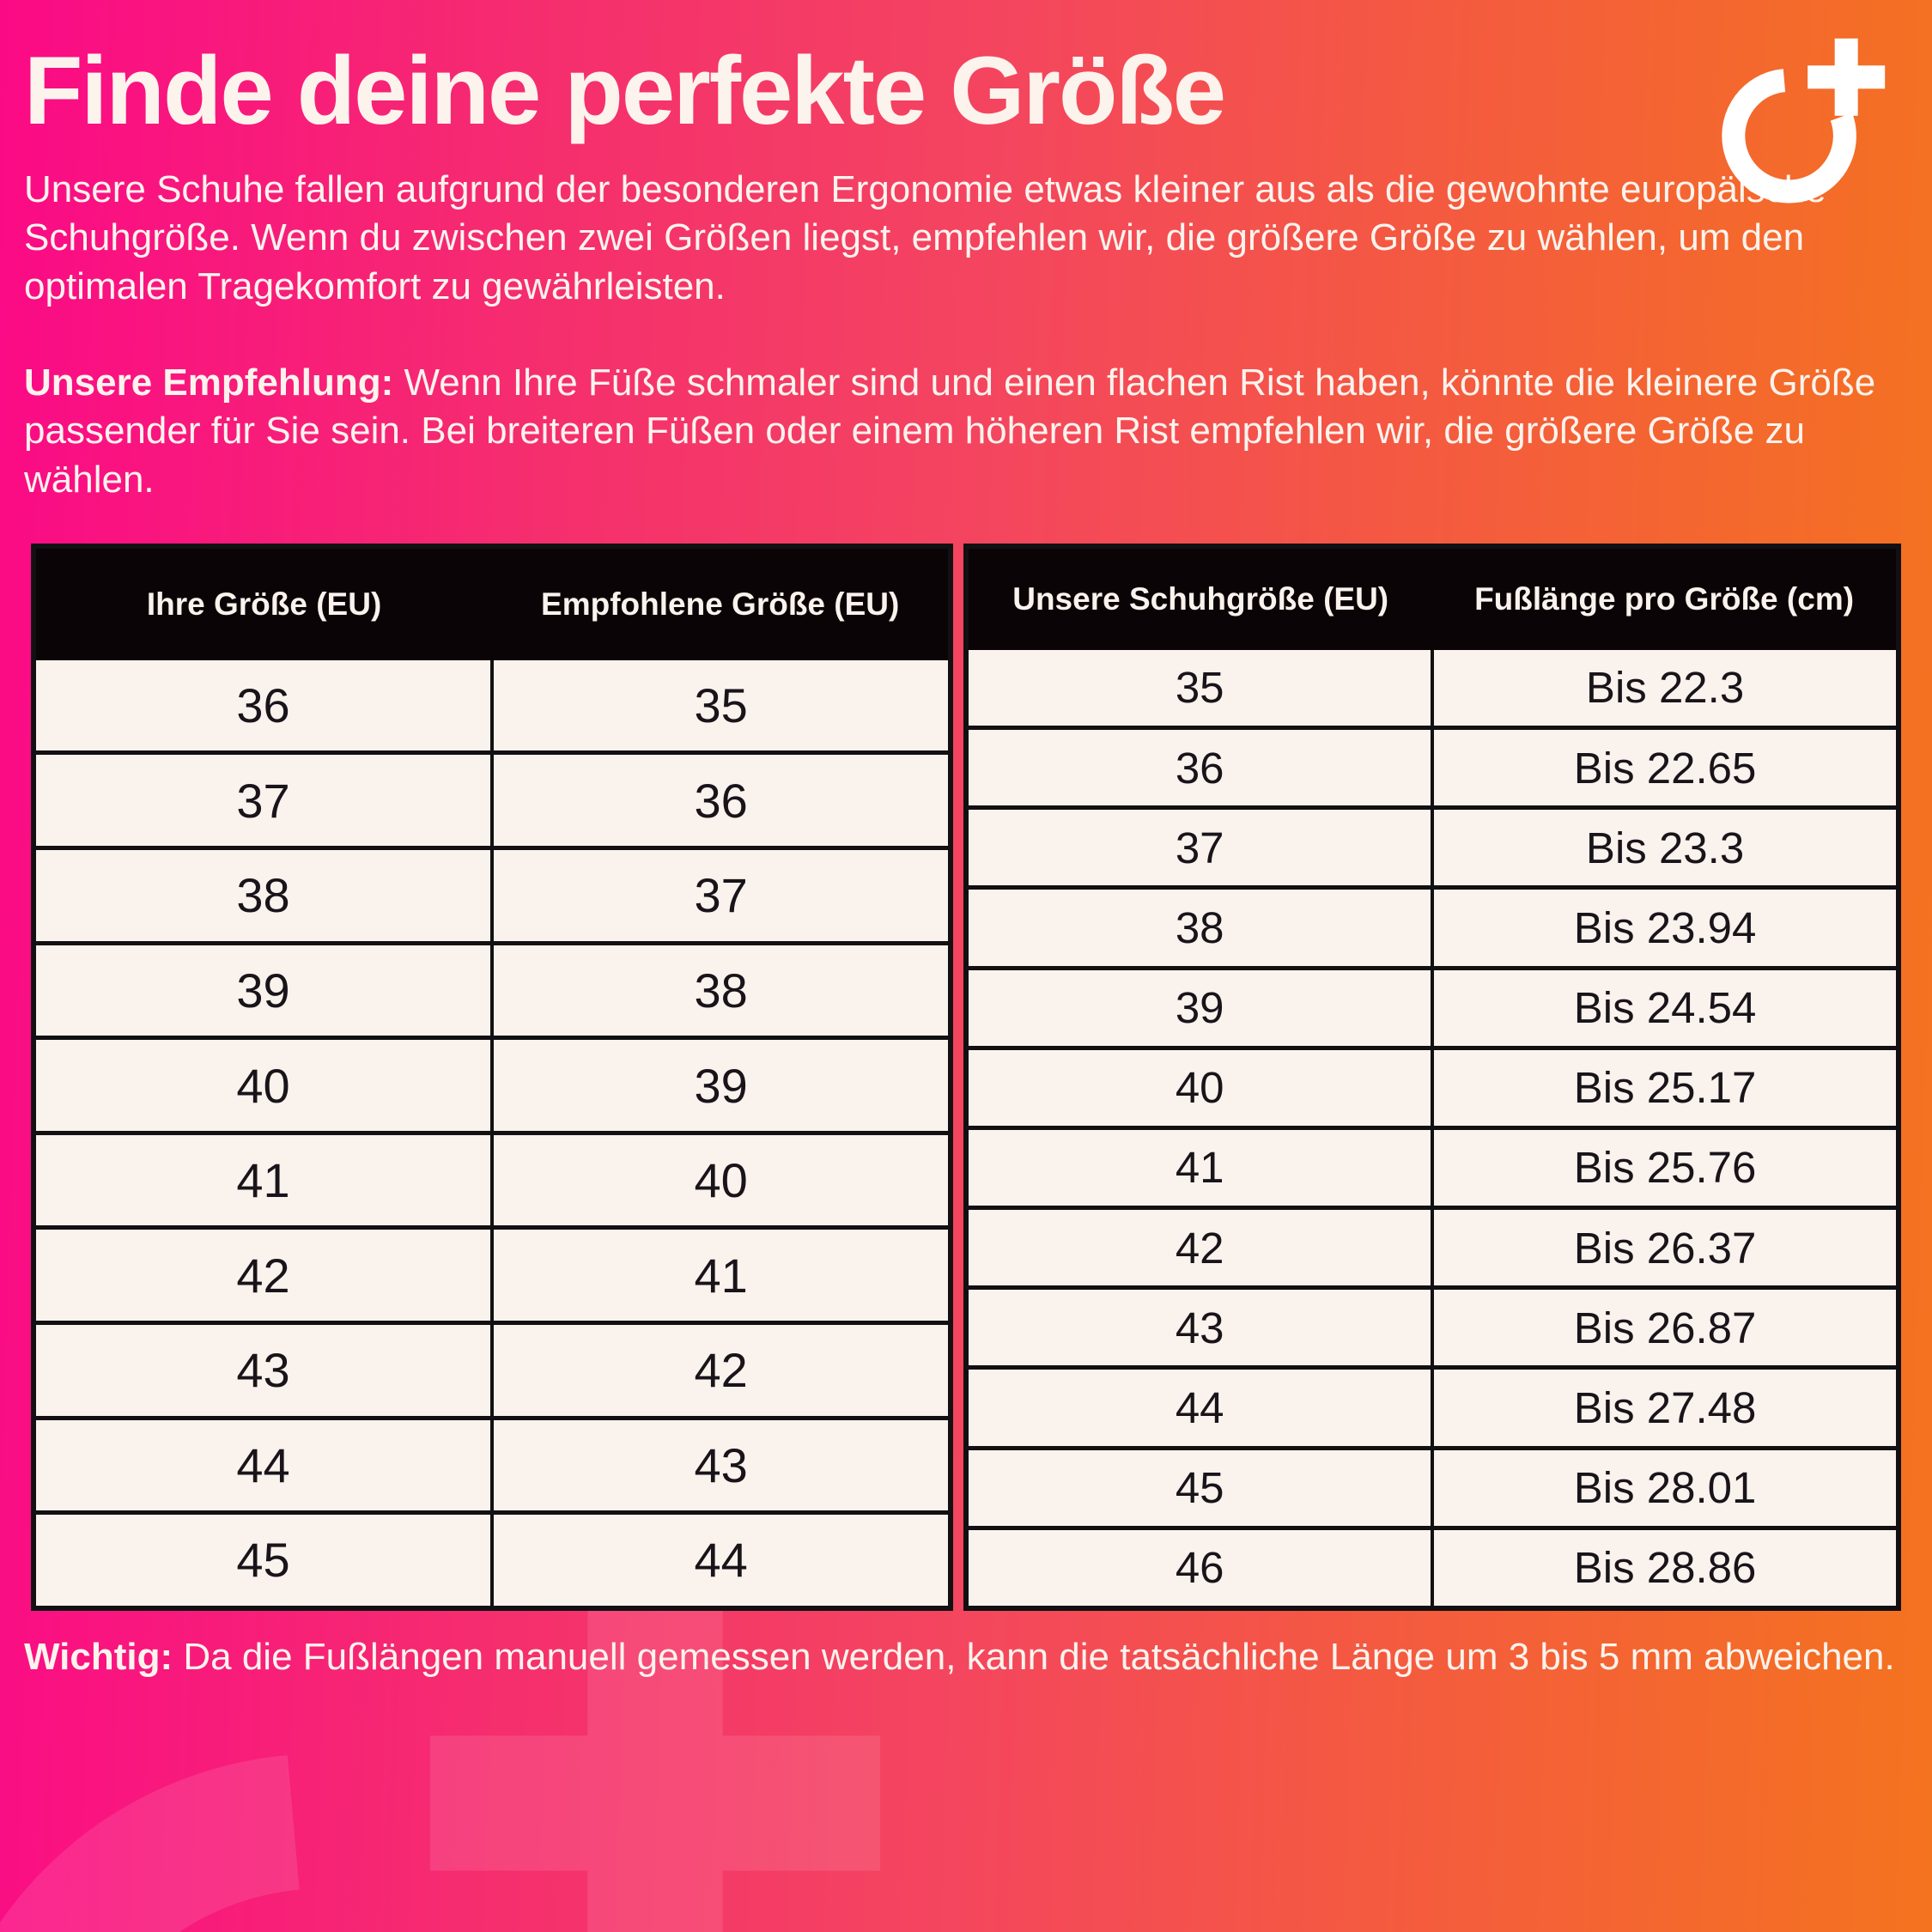 The height and width of the screenshot is (1932, 1932). Describe the element at coordinates (625, 90) in the screenshot. I see `page-title: Finde deine perfekte Größe` at that location.